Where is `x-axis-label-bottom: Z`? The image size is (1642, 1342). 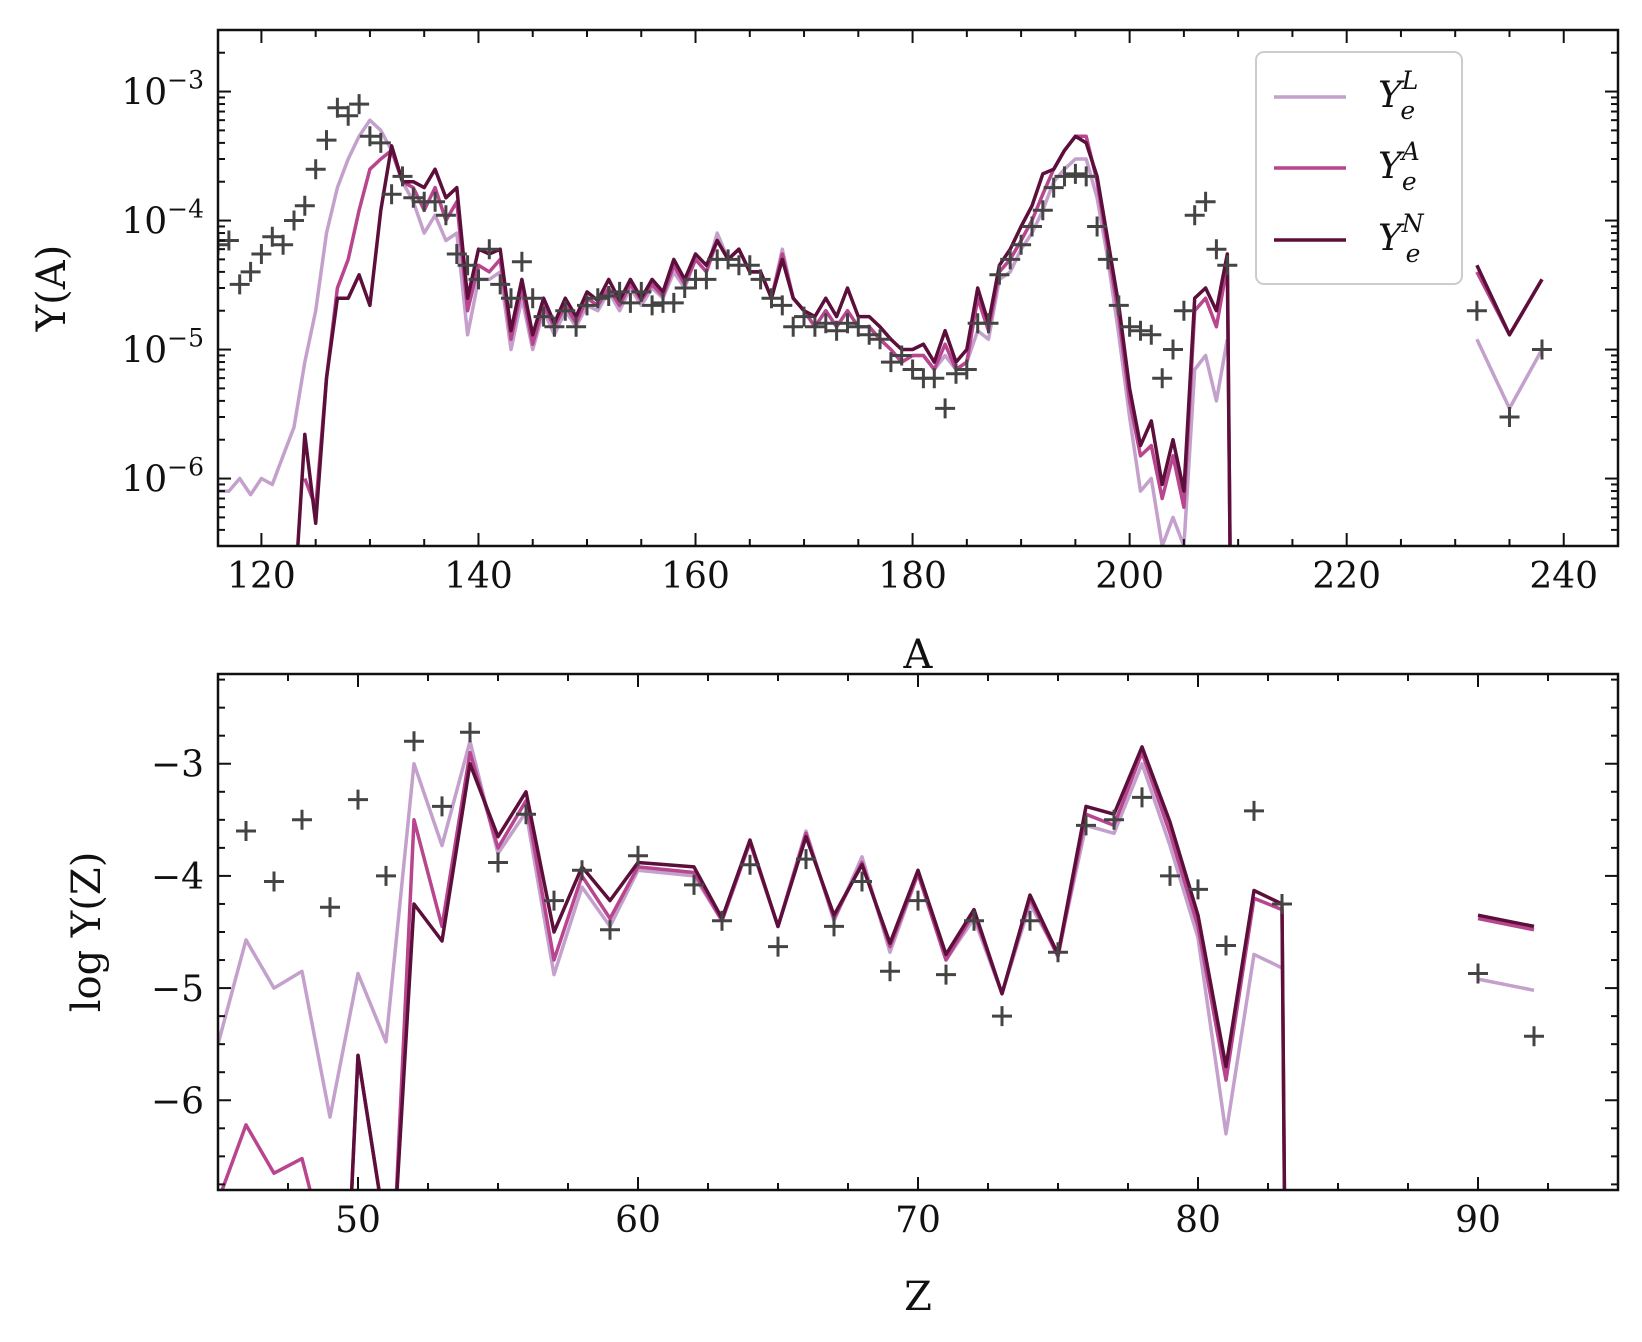 x-axis-label-bottom: Z is located at coordinates (918, 1297).